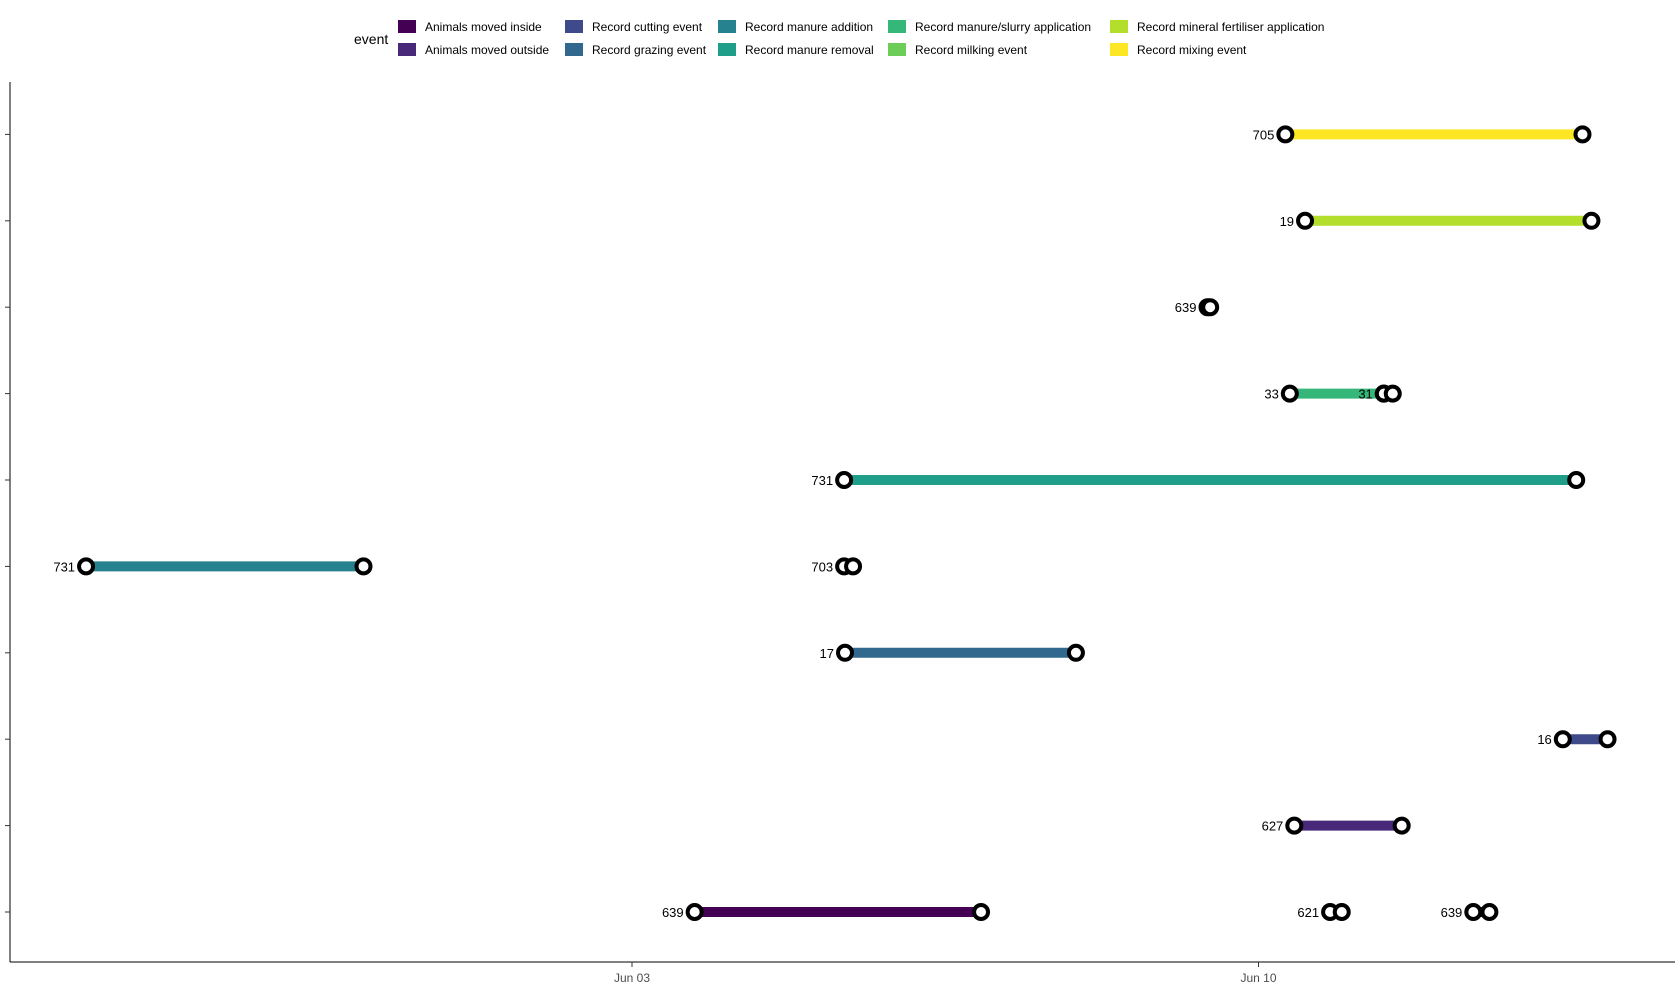 Image resolution: width=1680 pixels, height=987 pixels. I want to click on segment-label: 33, so click(1271, 394).